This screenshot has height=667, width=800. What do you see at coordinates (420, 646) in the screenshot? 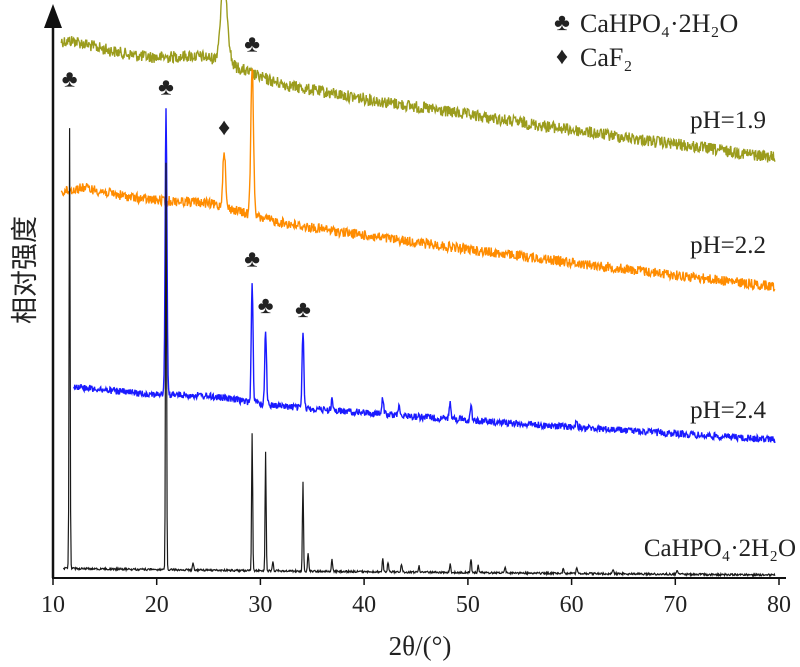
I see `x-axis-title: 2θ/(°)` at bounding box center [420, 646].